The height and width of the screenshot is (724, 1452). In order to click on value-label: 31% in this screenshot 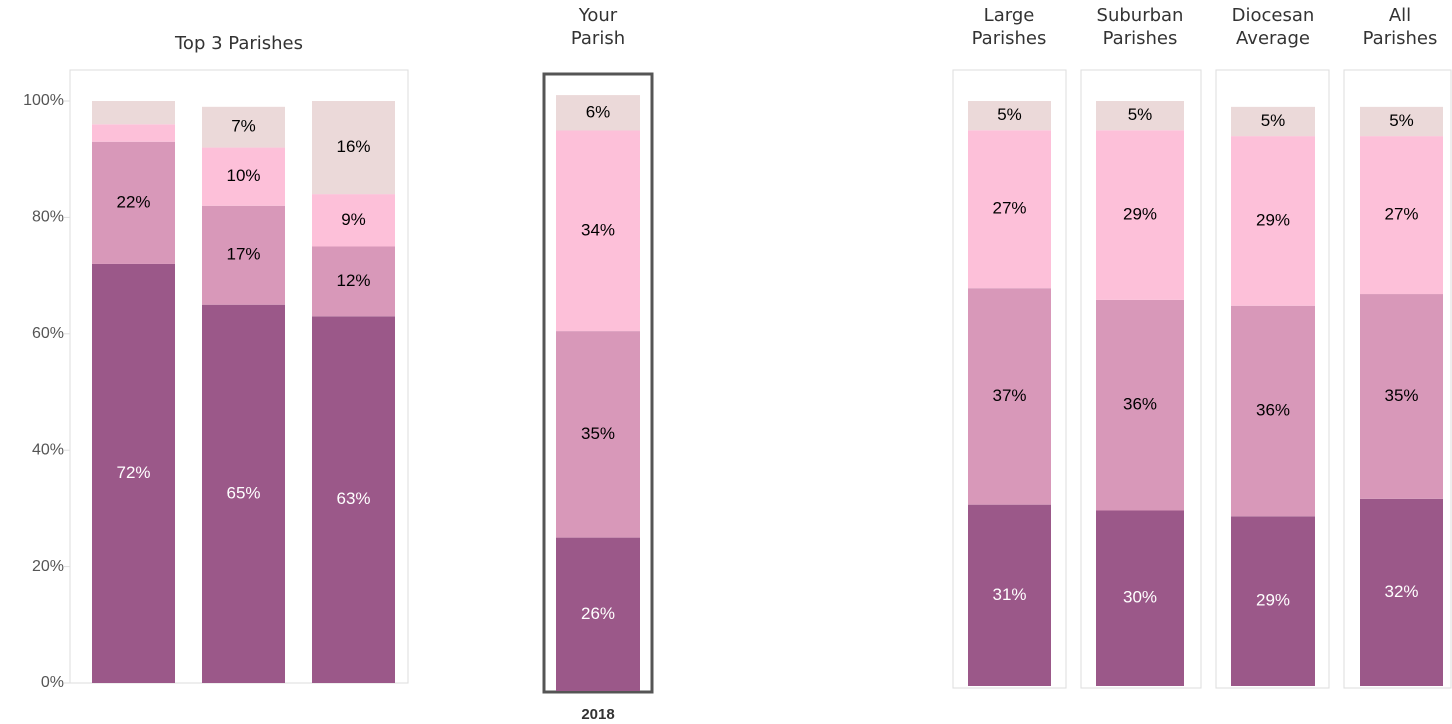, I will do `click(1009, 594)`.